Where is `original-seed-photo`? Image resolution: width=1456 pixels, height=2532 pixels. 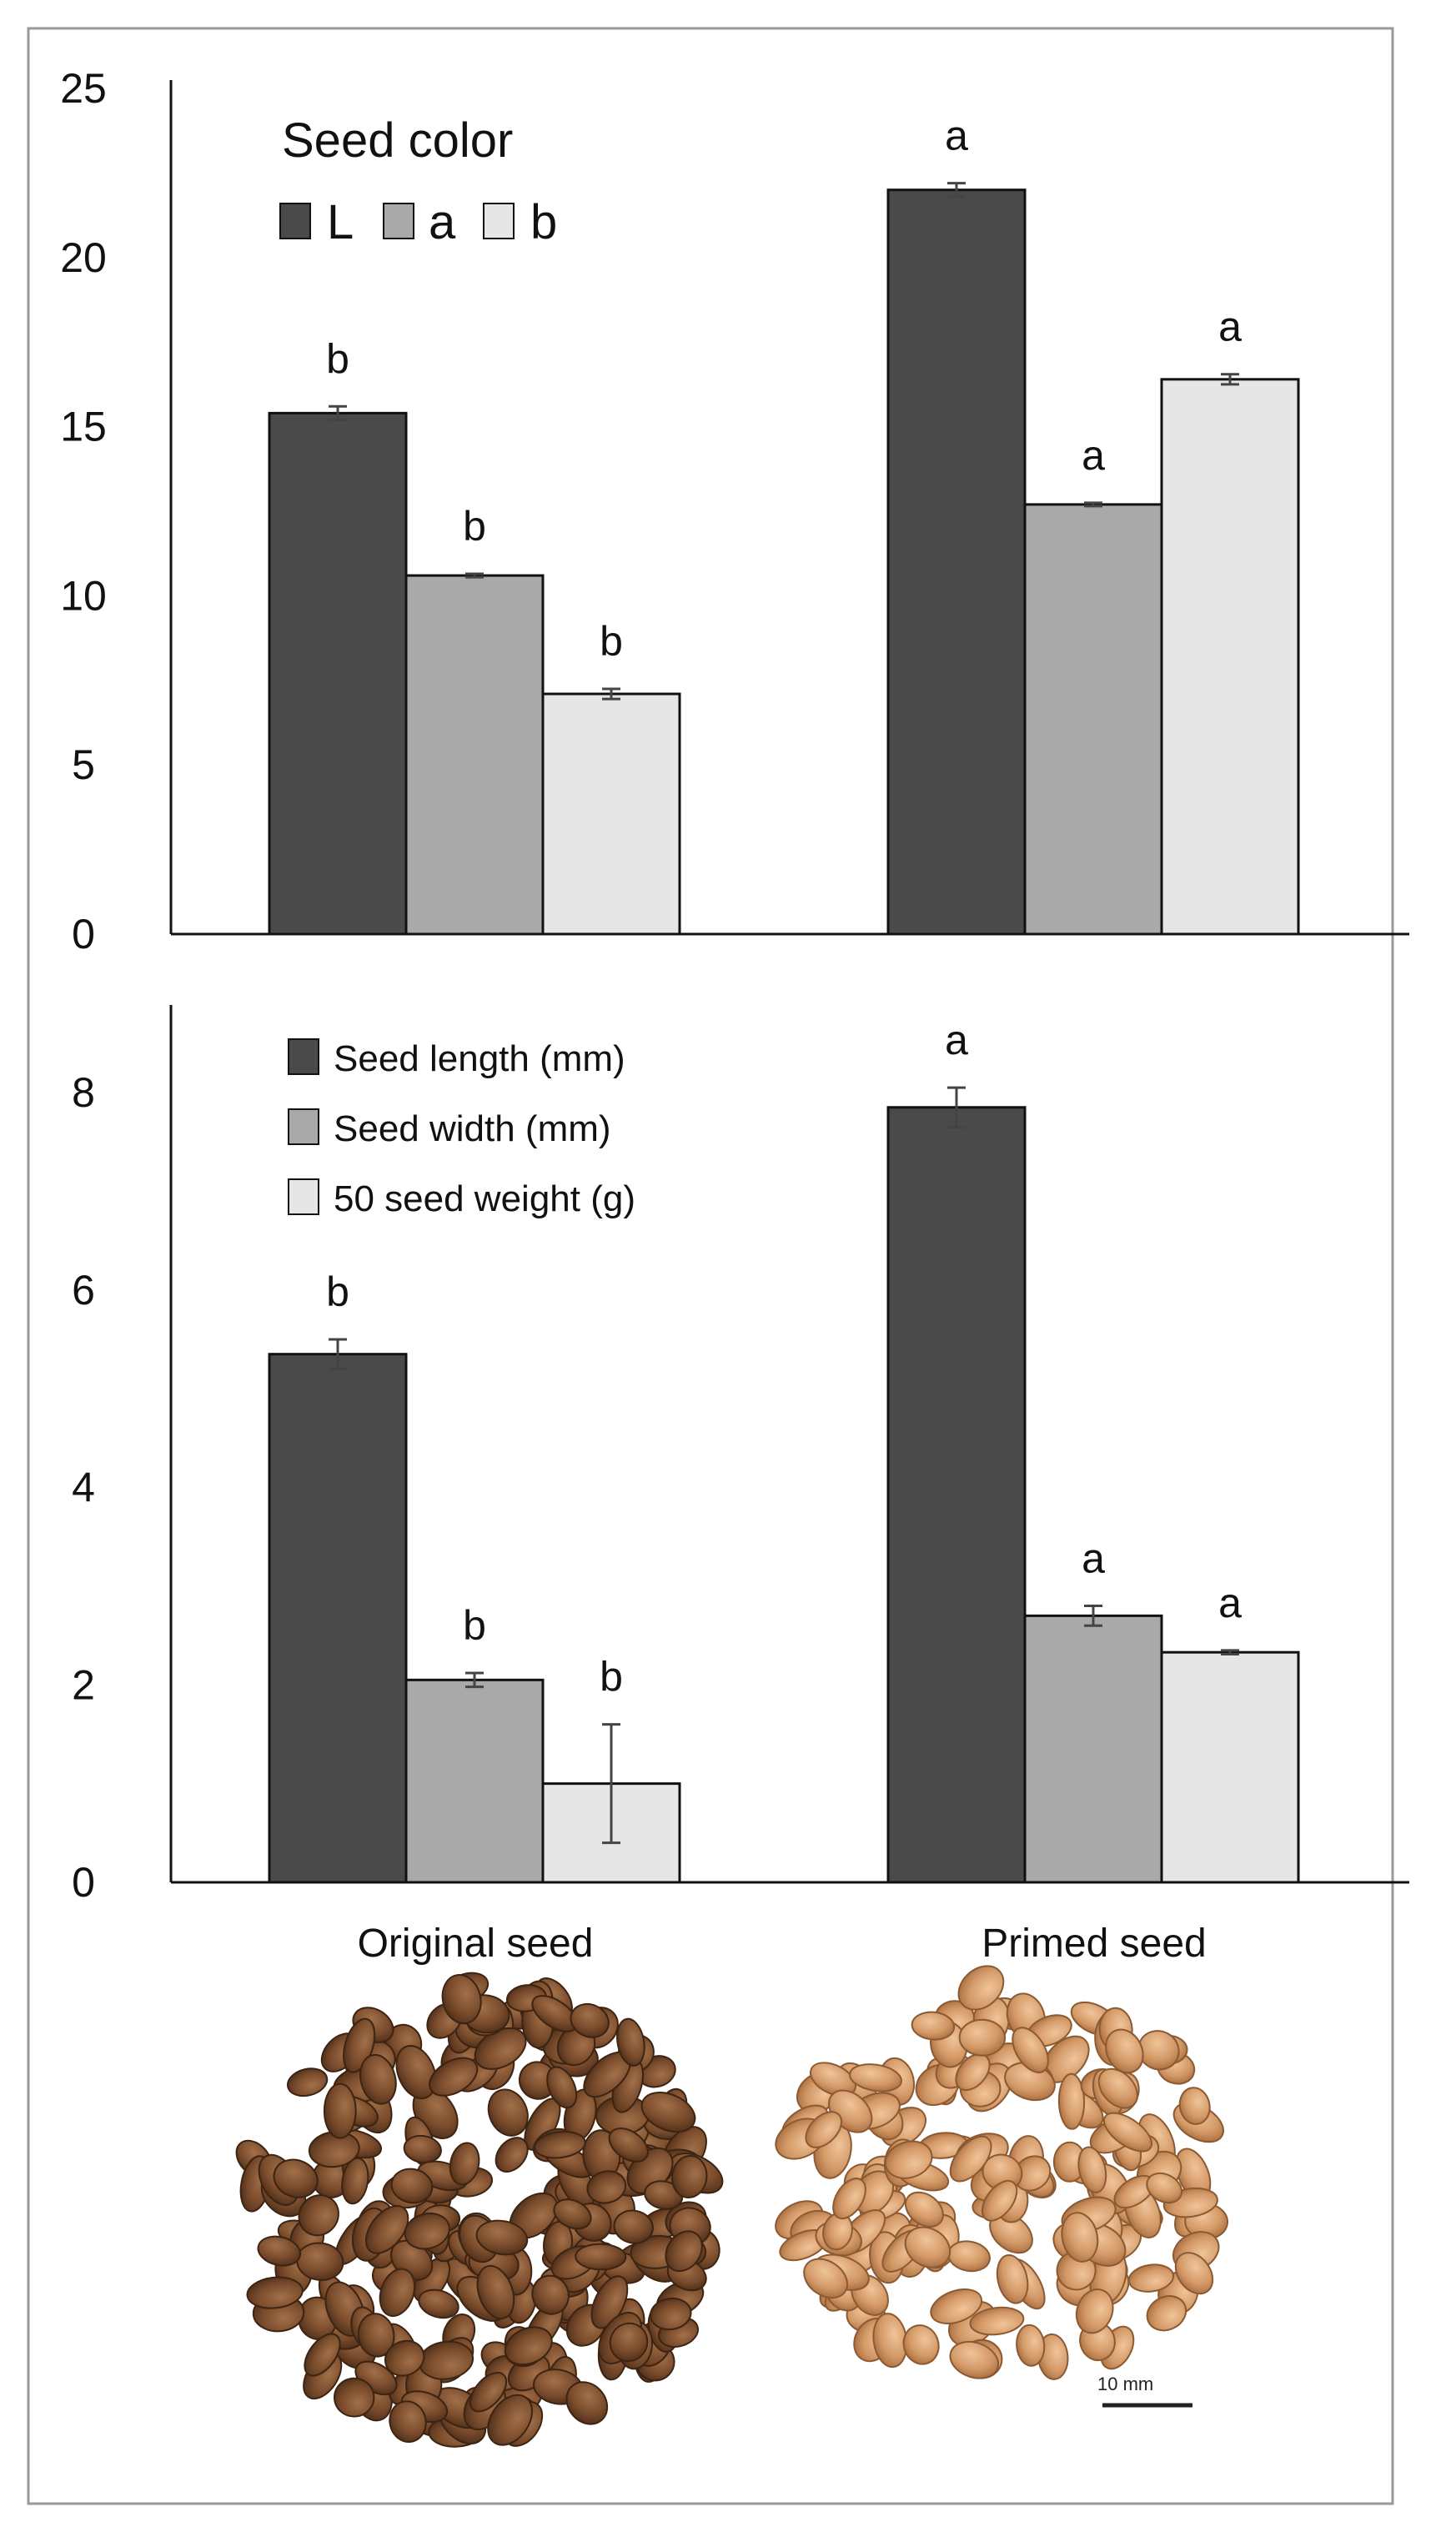
original-seed-photo is located at coordinates (479, 2210).